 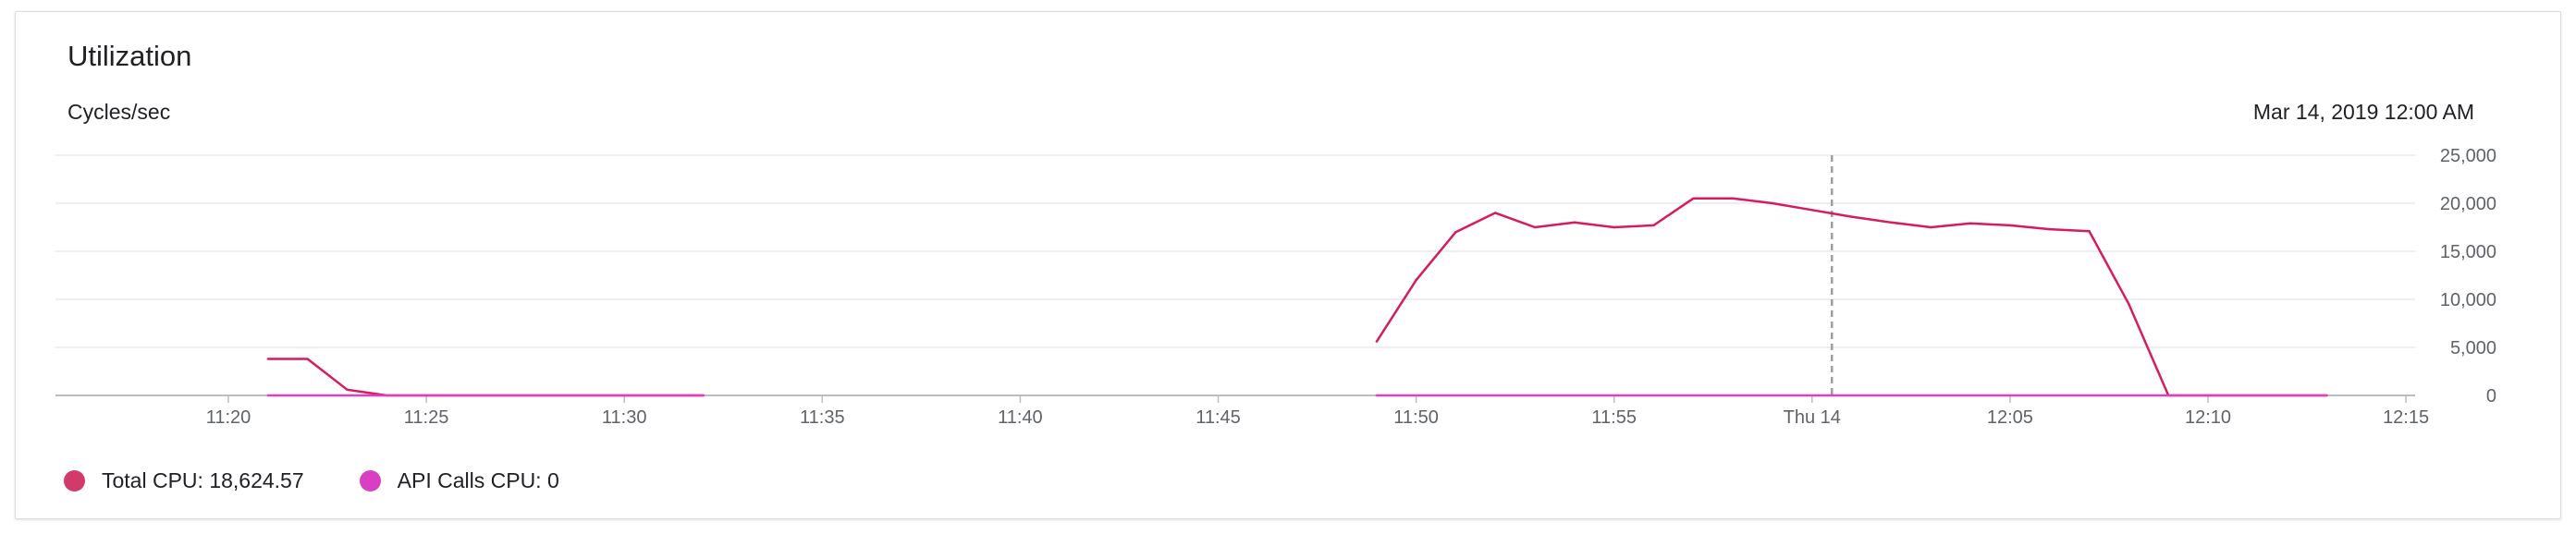 What do you see at coordinates (2491, 397) in the screenshot?
I see `y-tick-label: 0` at bounding box center [2491, 397].